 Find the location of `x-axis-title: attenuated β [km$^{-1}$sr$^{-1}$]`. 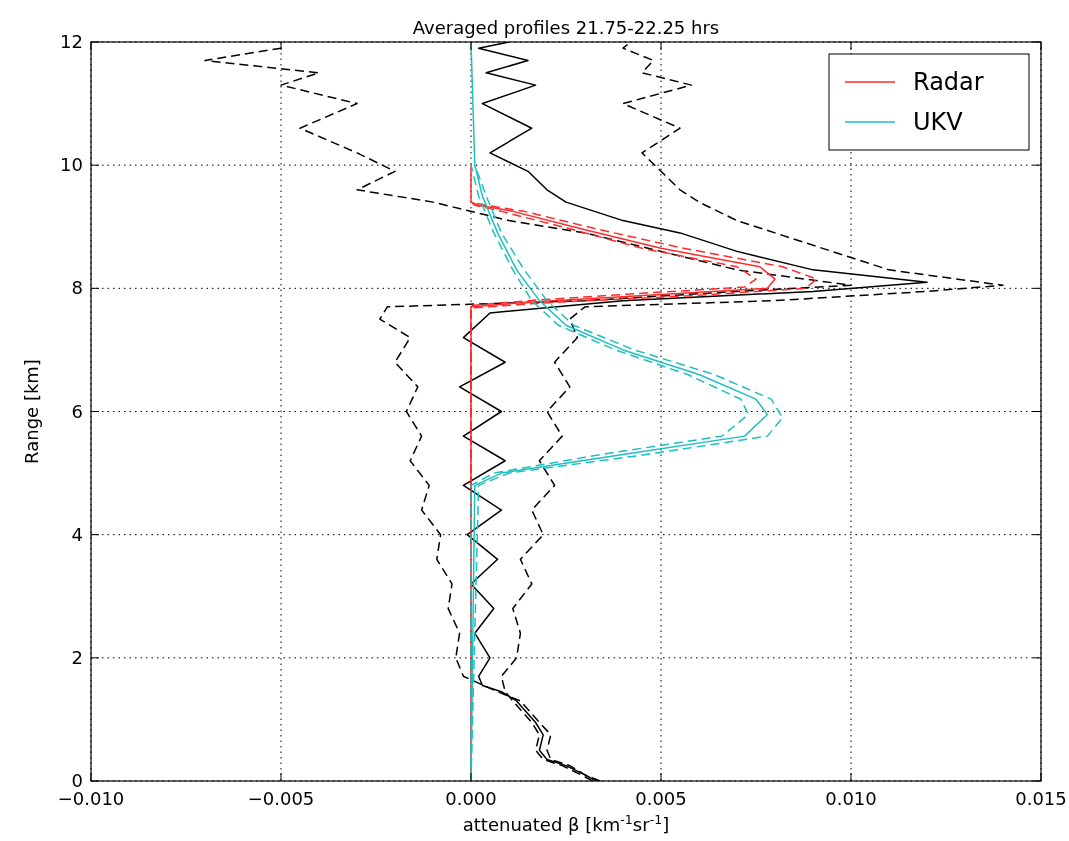

x-axis-title: attenuated β [km$^{-1}$sr$^{-1}$] is located at coordinates (566, 823).